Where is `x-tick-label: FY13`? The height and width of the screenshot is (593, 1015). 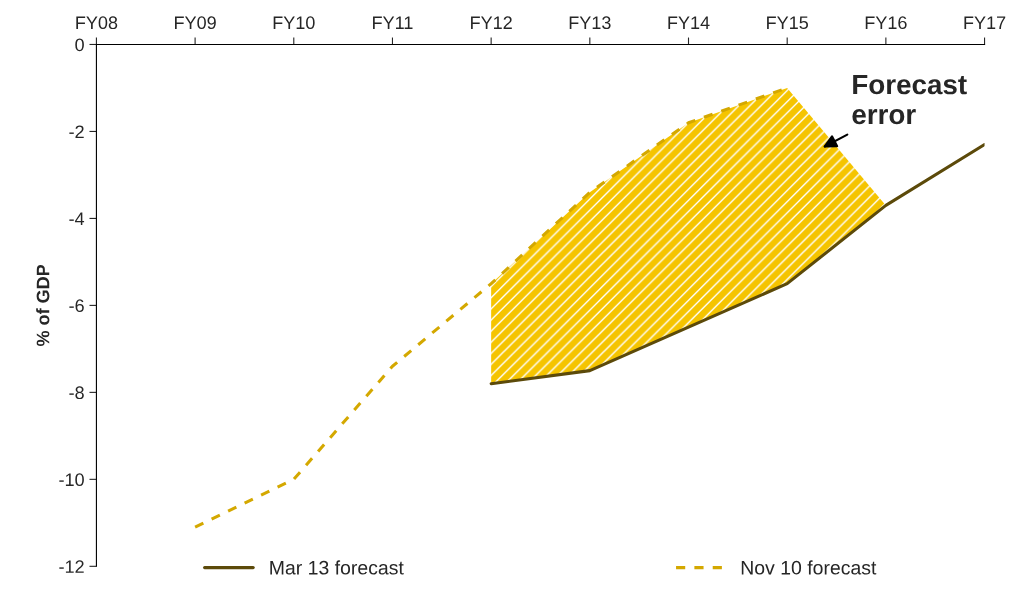
x-tick-label: FY13 is located at coordinates (590, 23).